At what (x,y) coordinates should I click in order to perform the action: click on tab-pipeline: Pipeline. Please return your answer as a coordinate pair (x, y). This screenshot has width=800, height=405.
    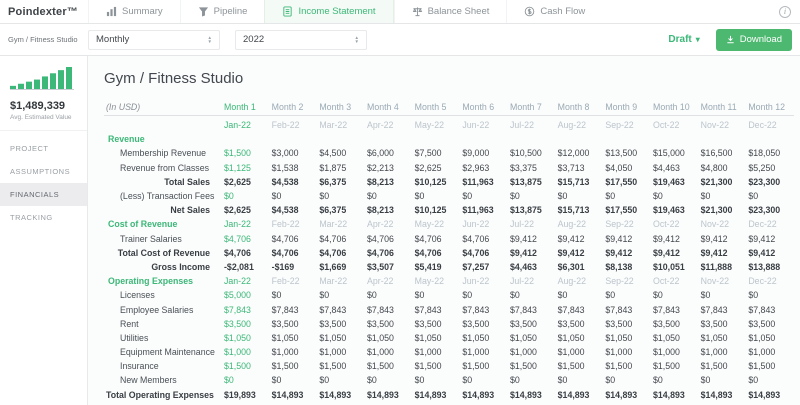
    Looking at the image, I should click on (222, 11).